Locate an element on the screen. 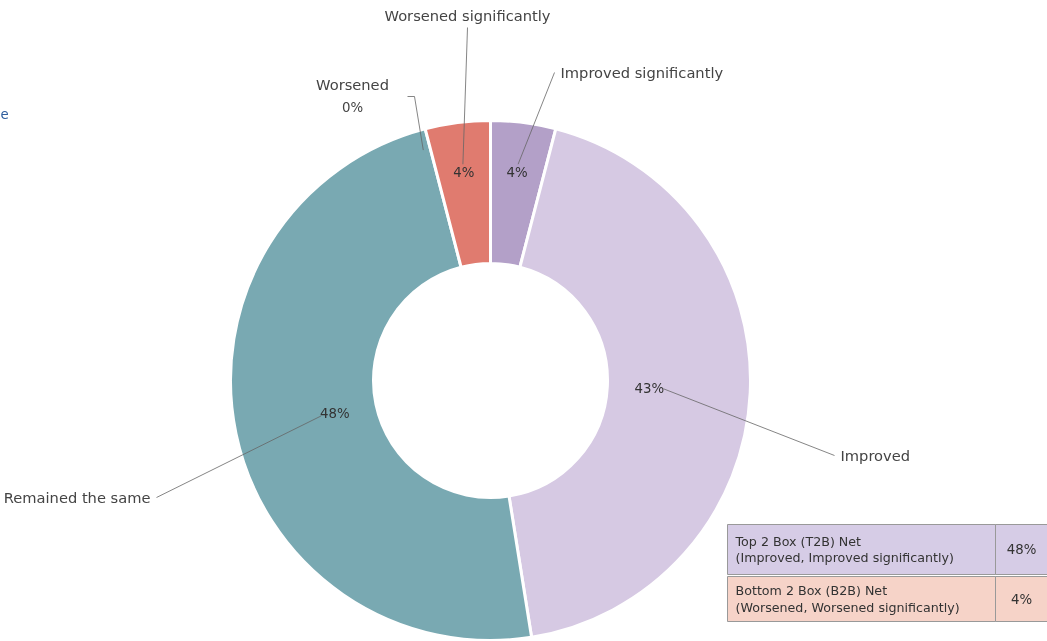 This screenshot has height=641, width=1047. category-label: Worsened is located at coordinates (352, 84).